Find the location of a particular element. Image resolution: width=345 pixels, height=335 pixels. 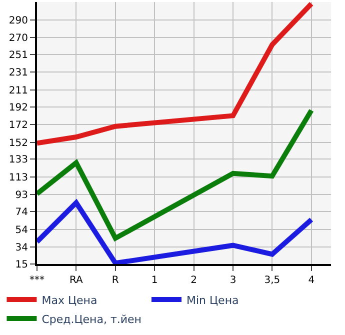

y-tick-label: 192 is located at coordinates (18, 108).